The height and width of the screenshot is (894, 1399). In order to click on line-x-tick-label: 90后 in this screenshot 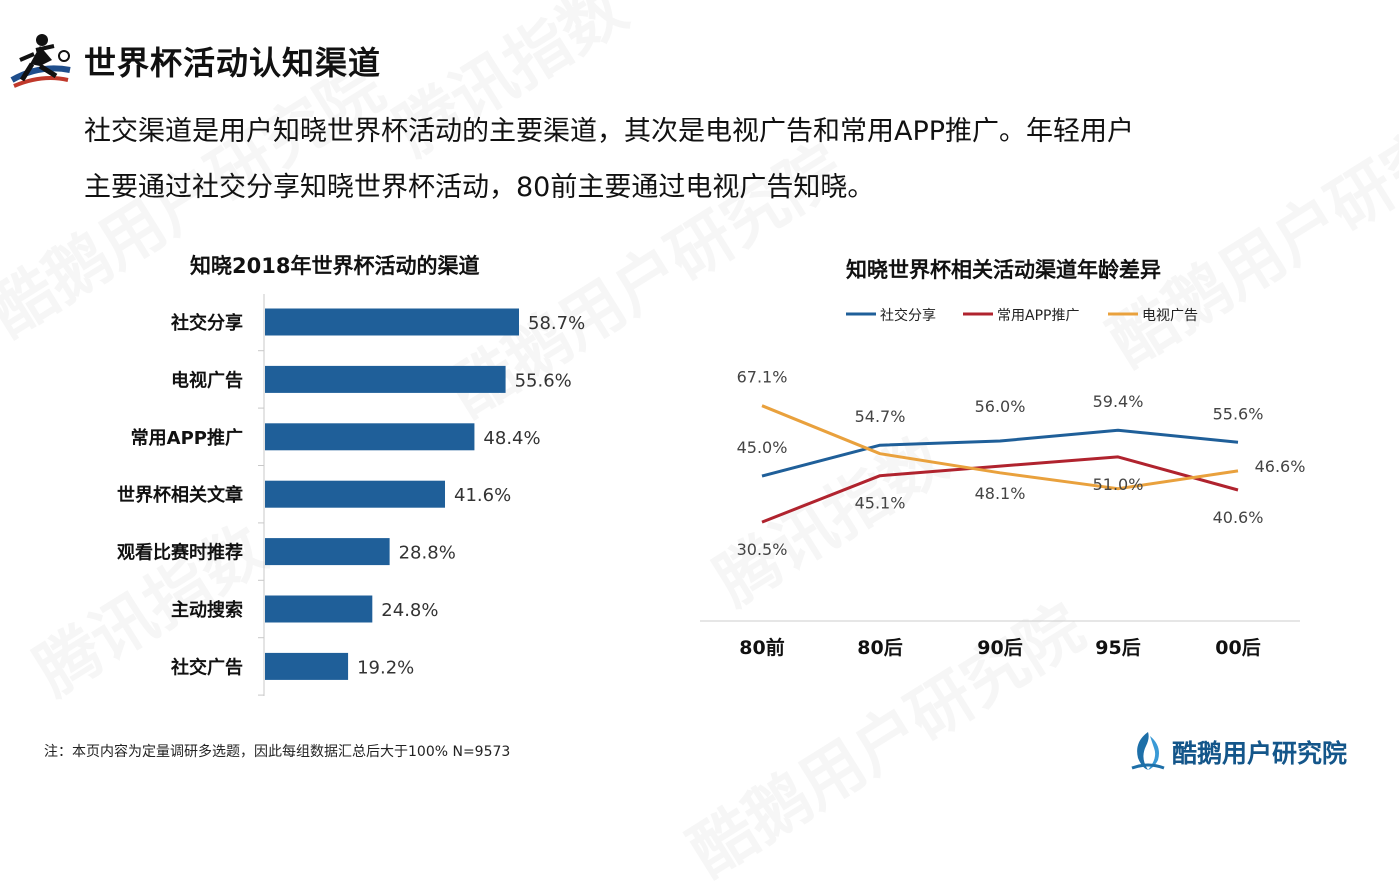, I will do `click(999, 648)`.